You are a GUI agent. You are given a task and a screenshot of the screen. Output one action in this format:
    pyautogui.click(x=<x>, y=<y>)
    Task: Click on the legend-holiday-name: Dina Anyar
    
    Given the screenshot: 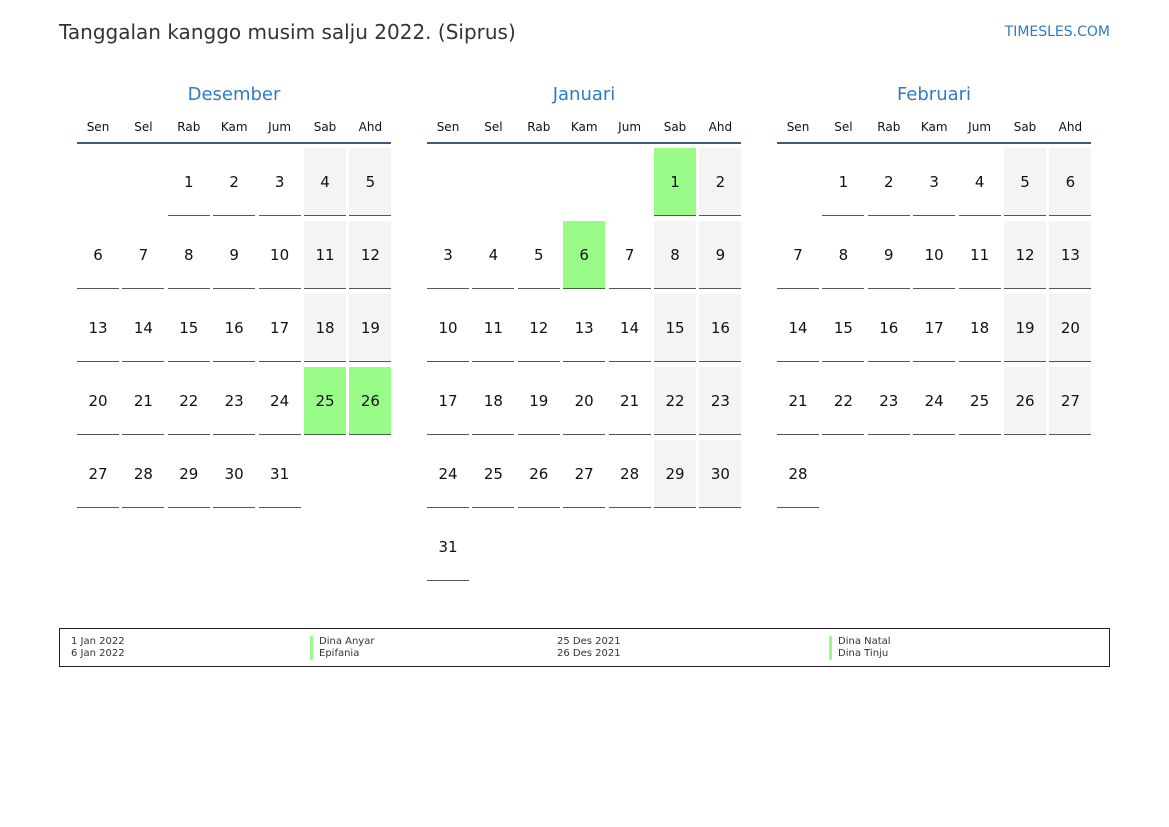 What is the action you would take?
    pyautogui.click(x=342, y=642)
    